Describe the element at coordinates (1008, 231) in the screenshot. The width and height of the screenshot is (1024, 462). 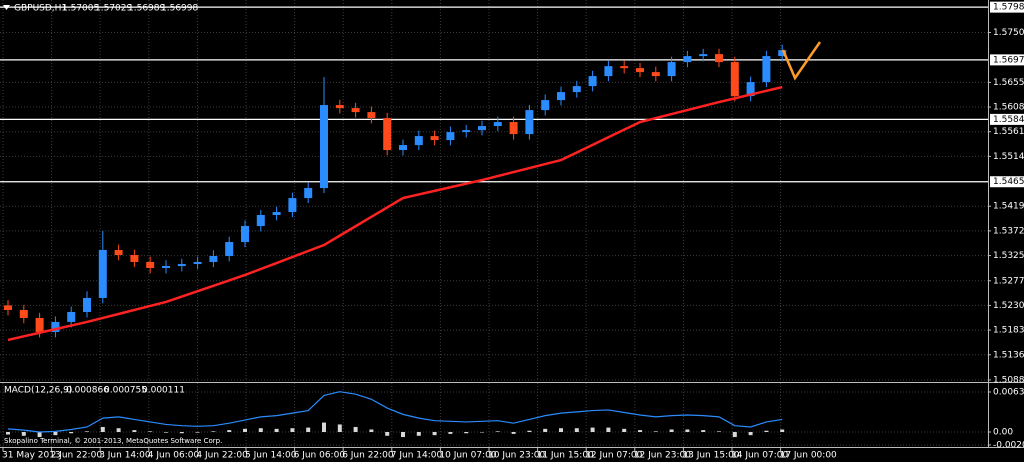
I see `y-tick-label: 1.53720` at that location.